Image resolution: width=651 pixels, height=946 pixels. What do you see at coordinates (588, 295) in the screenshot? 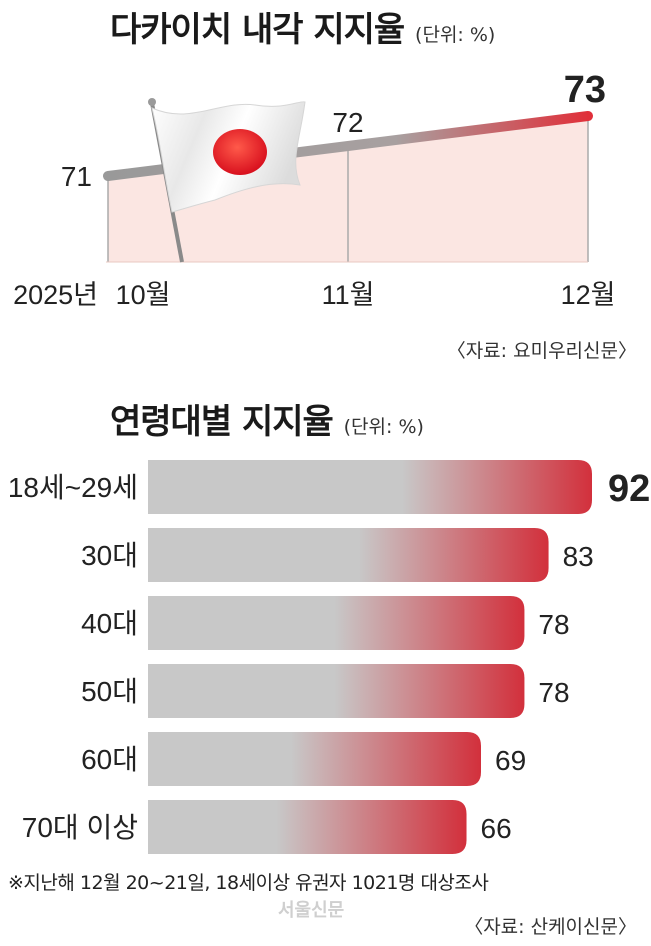
I see `x-tick-label: 12월` at bounding box center [588, 295].